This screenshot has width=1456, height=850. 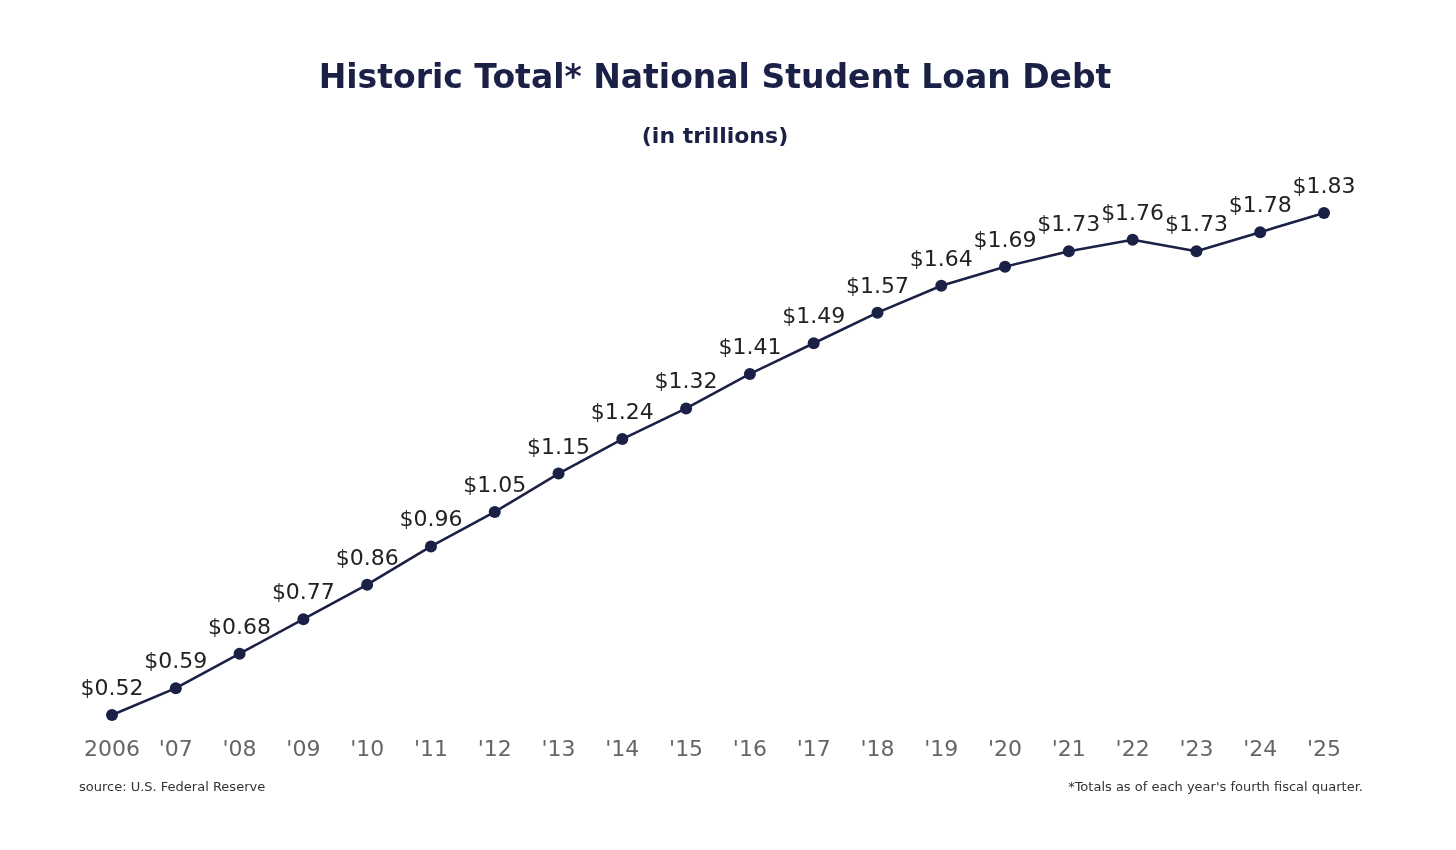 What do you see at coordinates (559, 446) in the screenshot?
I see `data-label: $1.15` at bounding box center [559, 446].